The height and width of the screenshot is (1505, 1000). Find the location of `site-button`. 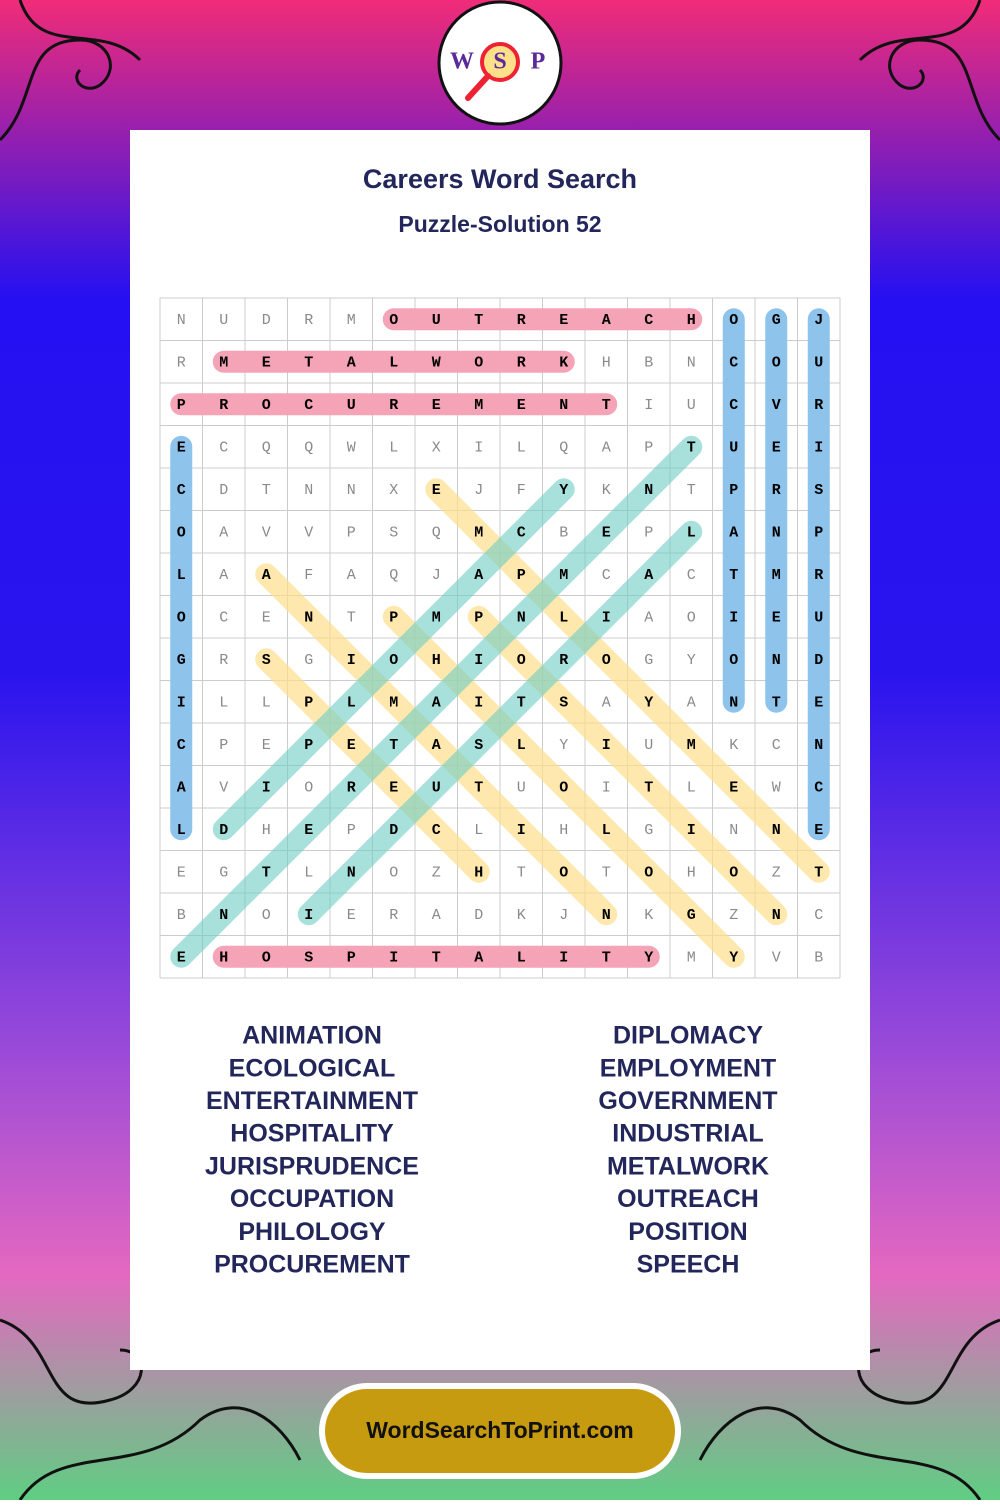

site-button is located at coordinates (500, 1431).